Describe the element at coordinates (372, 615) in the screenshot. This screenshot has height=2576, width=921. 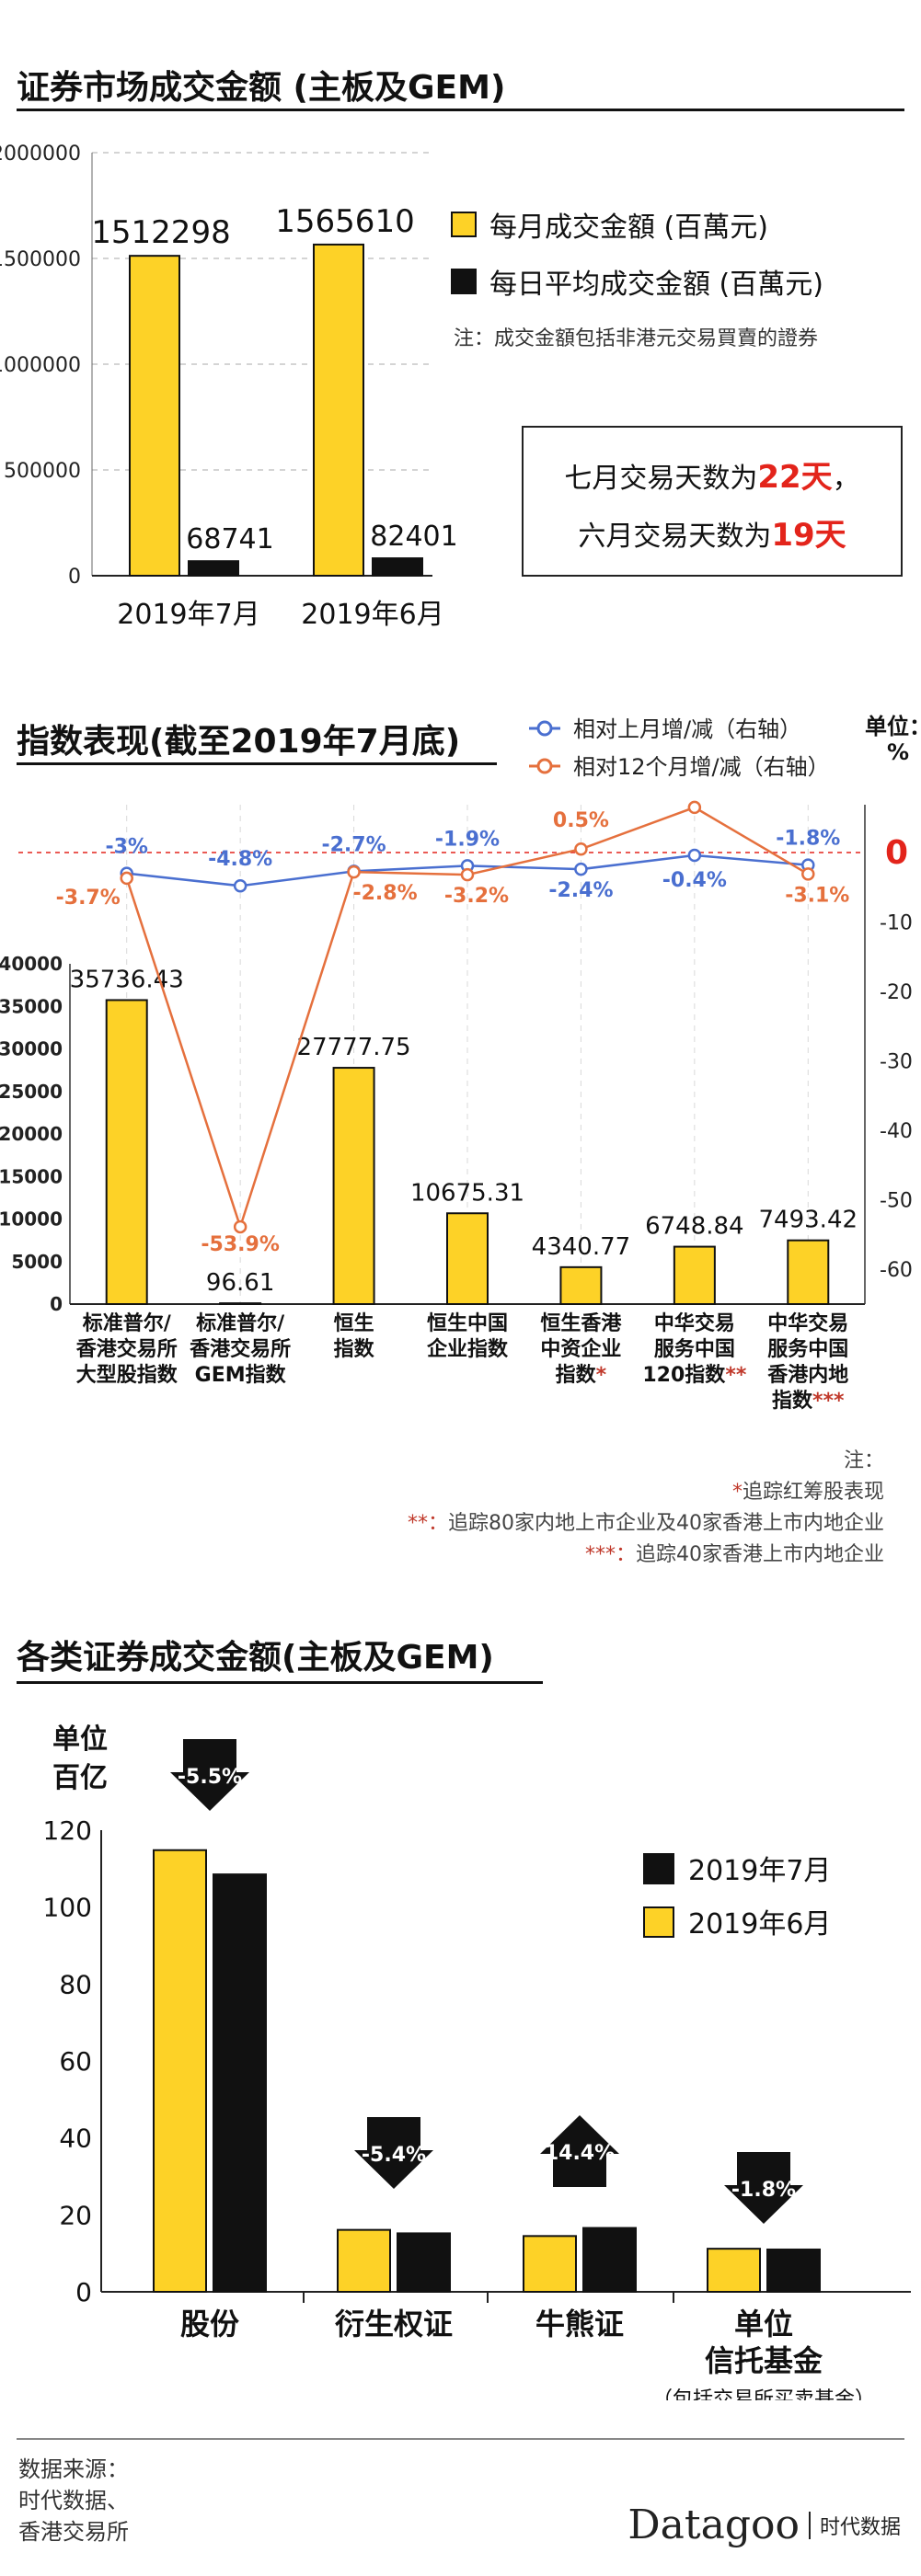
I see `turnover-category-label: 2019年6月` at that location.